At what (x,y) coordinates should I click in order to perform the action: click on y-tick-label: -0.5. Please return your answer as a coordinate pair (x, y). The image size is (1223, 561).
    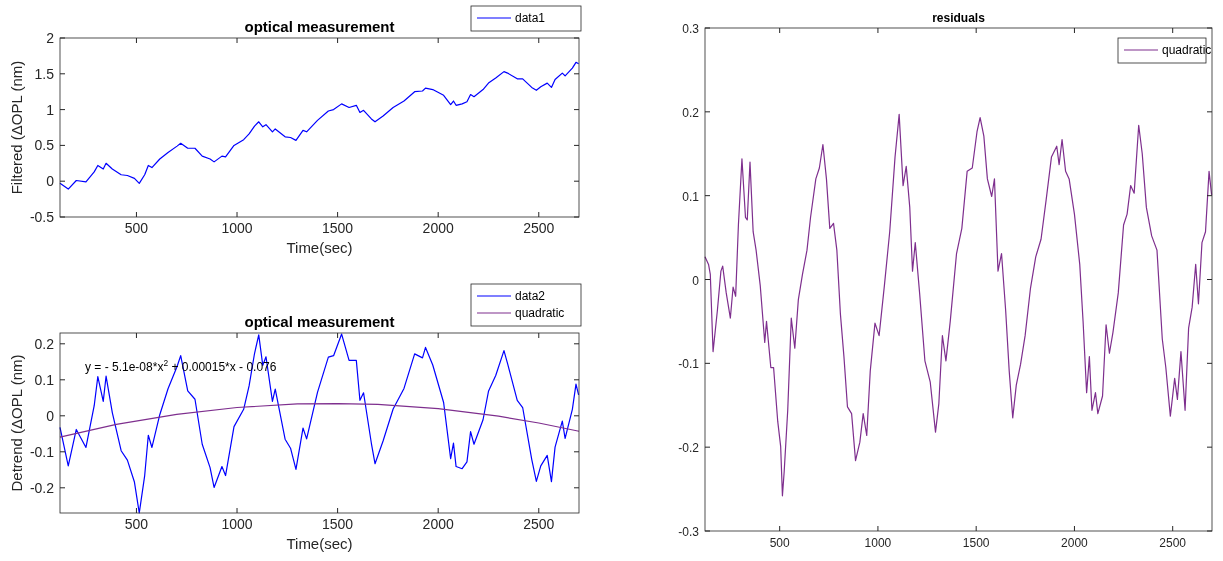
    Looking at the image, I should click on (42, 217).